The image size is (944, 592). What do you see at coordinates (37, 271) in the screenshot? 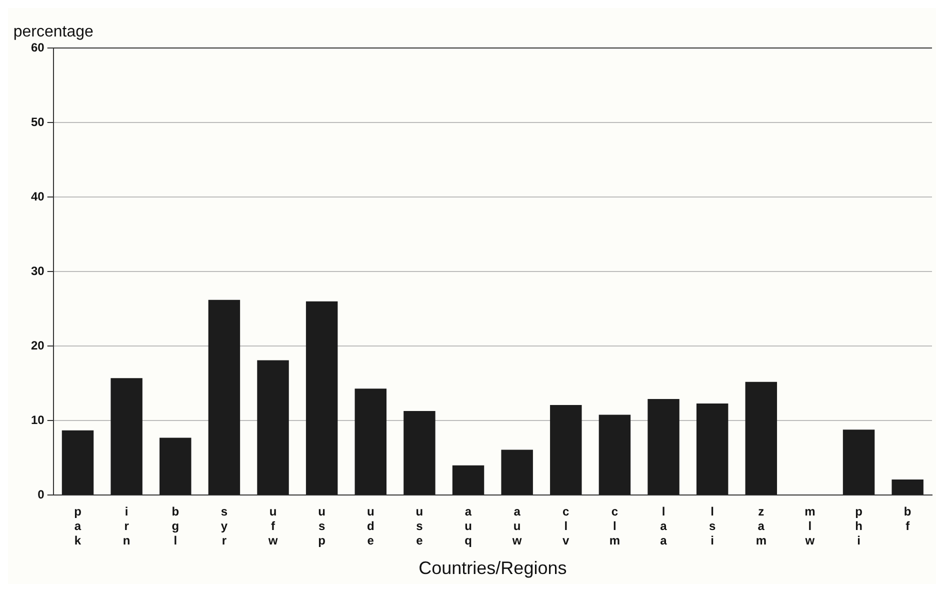
I see `y-tick-label: 30` at bounding box center [37, 271].